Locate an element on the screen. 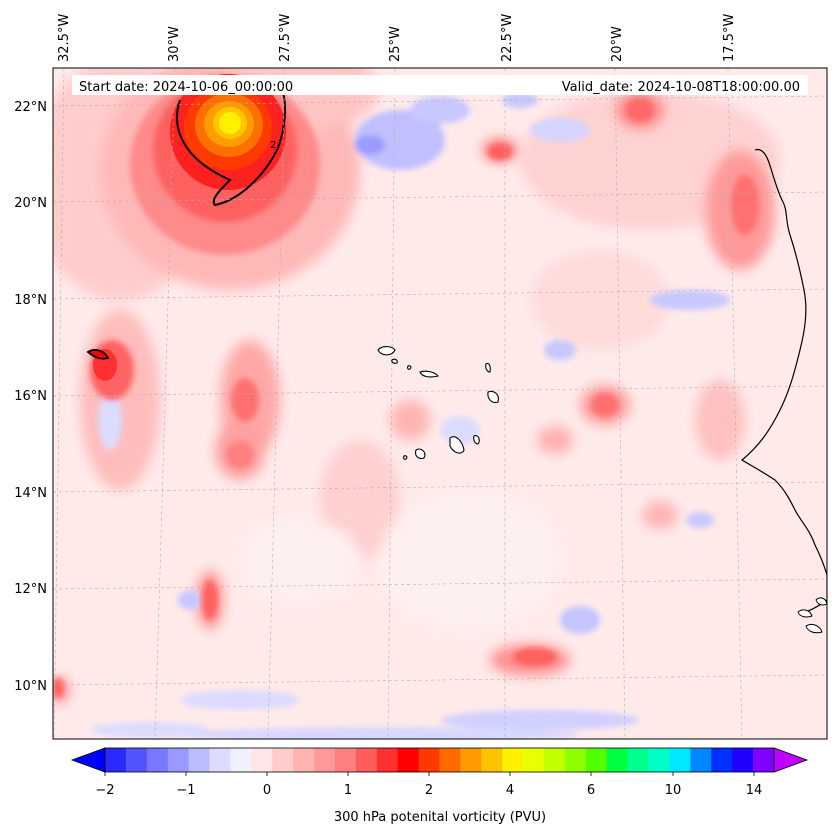 The image size is (837, 836). colorbar-ticks: −2 −1 0 1 2 4 6 10 14 is located at coordinates (428, 790).